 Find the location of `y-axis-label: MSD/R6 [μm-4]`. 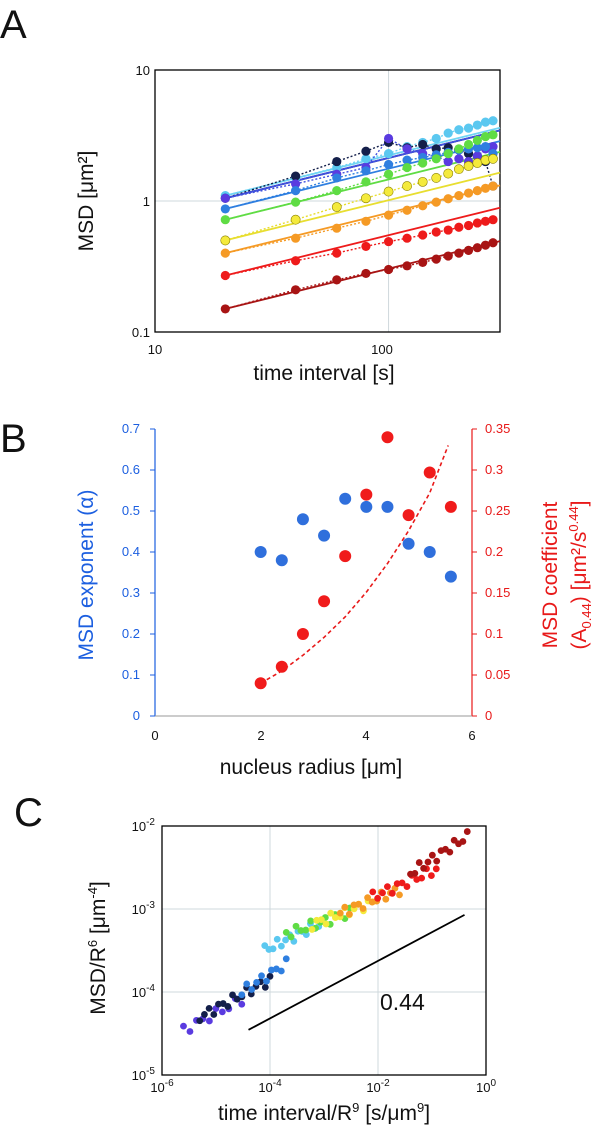

y-axis-label: MSD/R6 [μm-4] is located at coordinates (97, 948).